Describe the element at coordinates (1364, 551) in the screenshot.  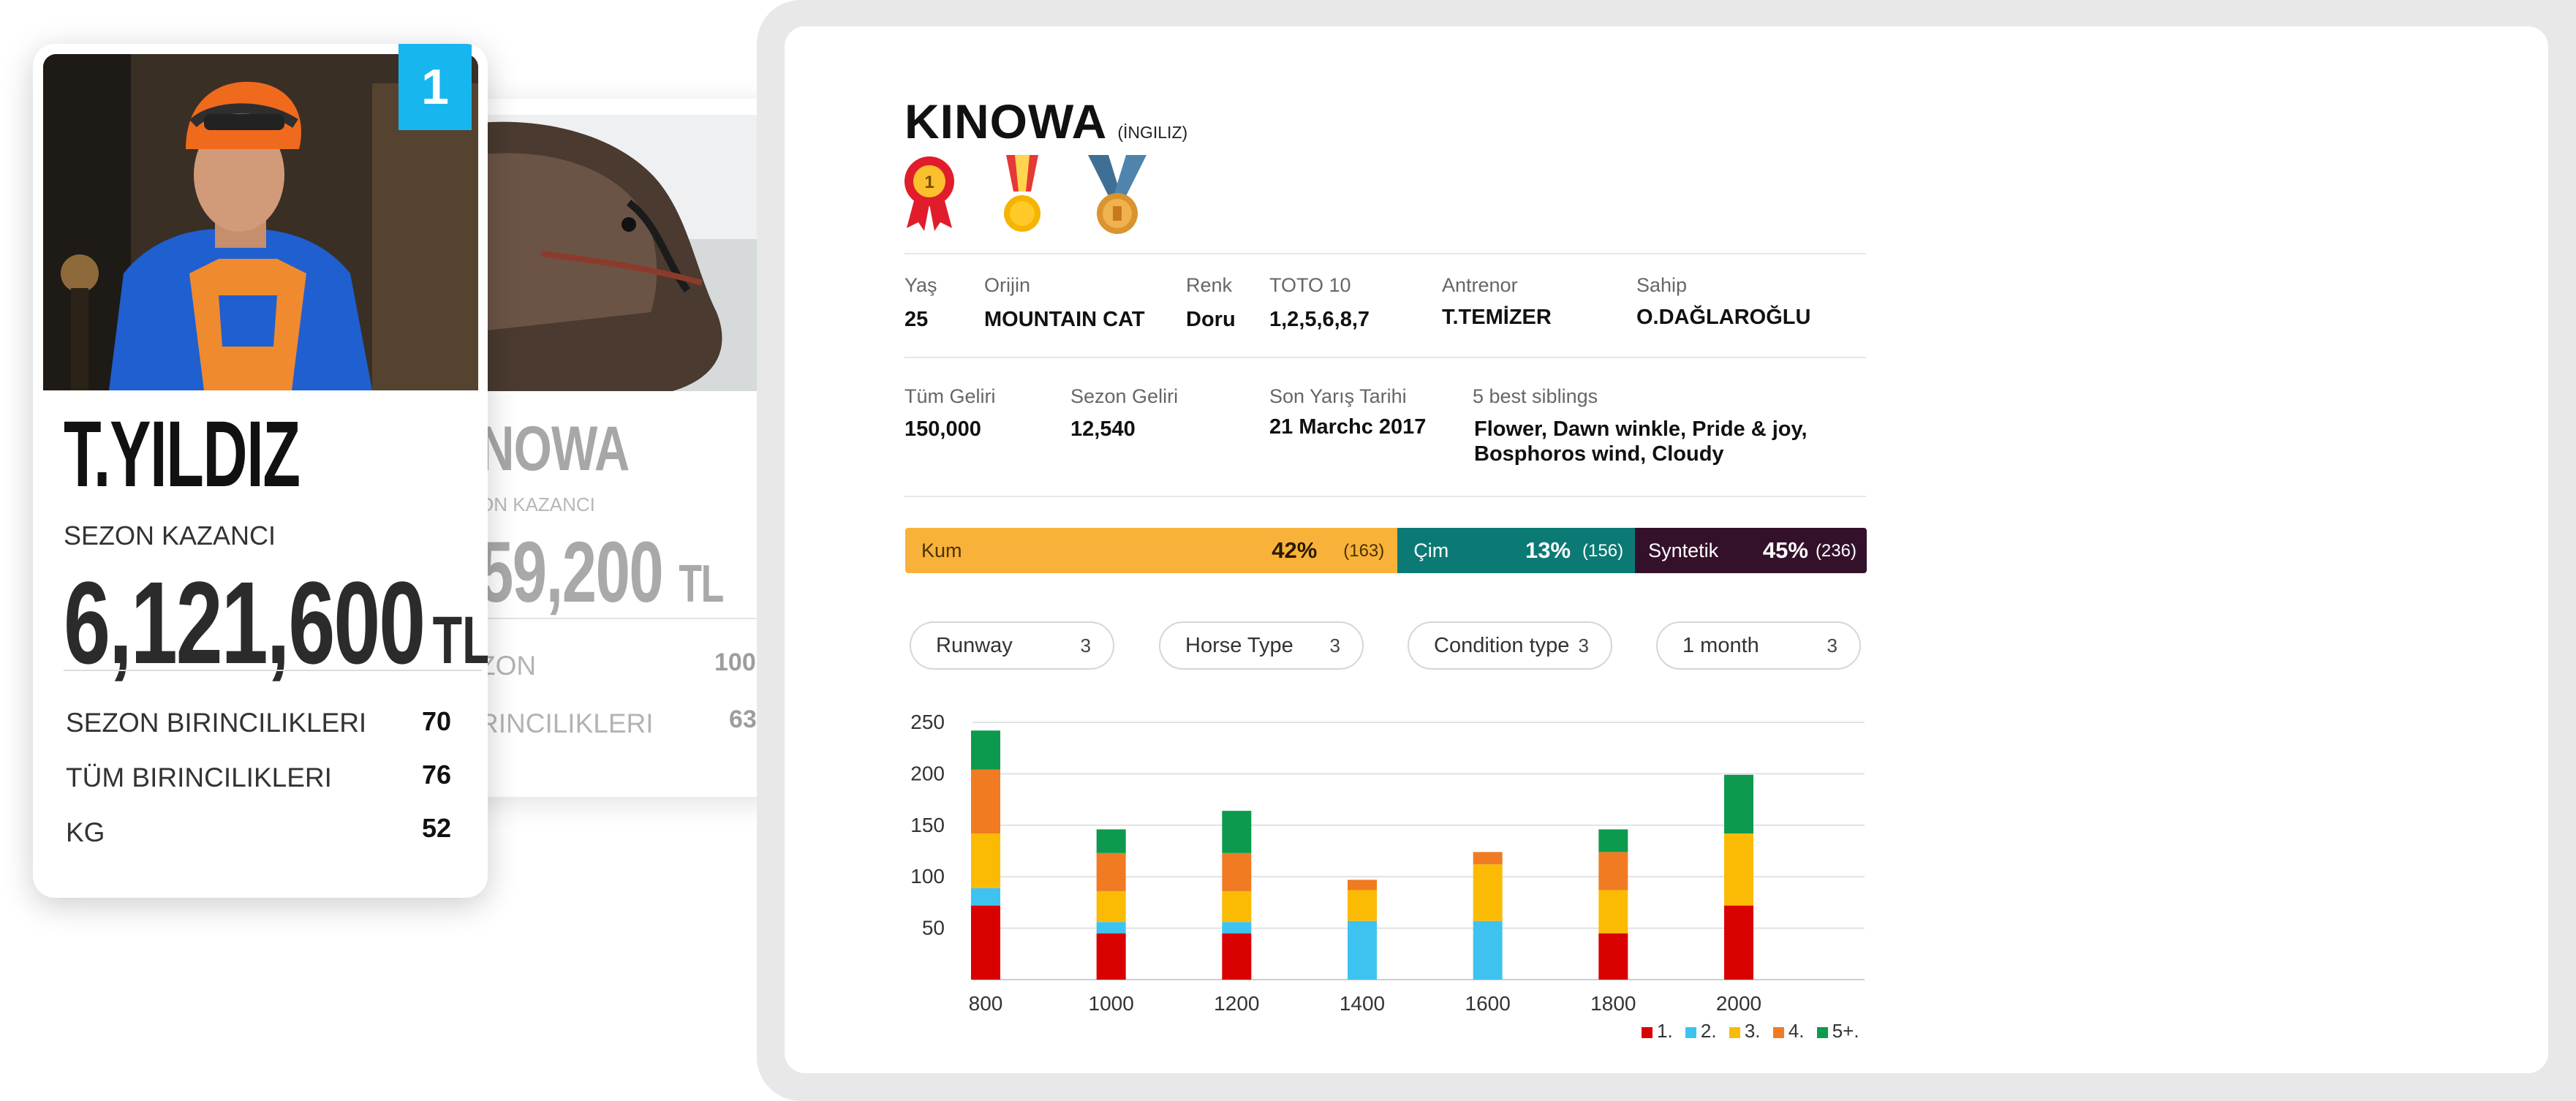
I see `surface-count: (163)` at that location.